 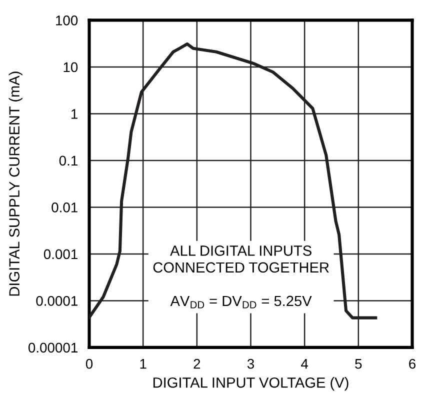 What do you see at coordinates (74, 114) in the screenshot?
I see `y-tick-label: 1` at bounding box center [74, 114].